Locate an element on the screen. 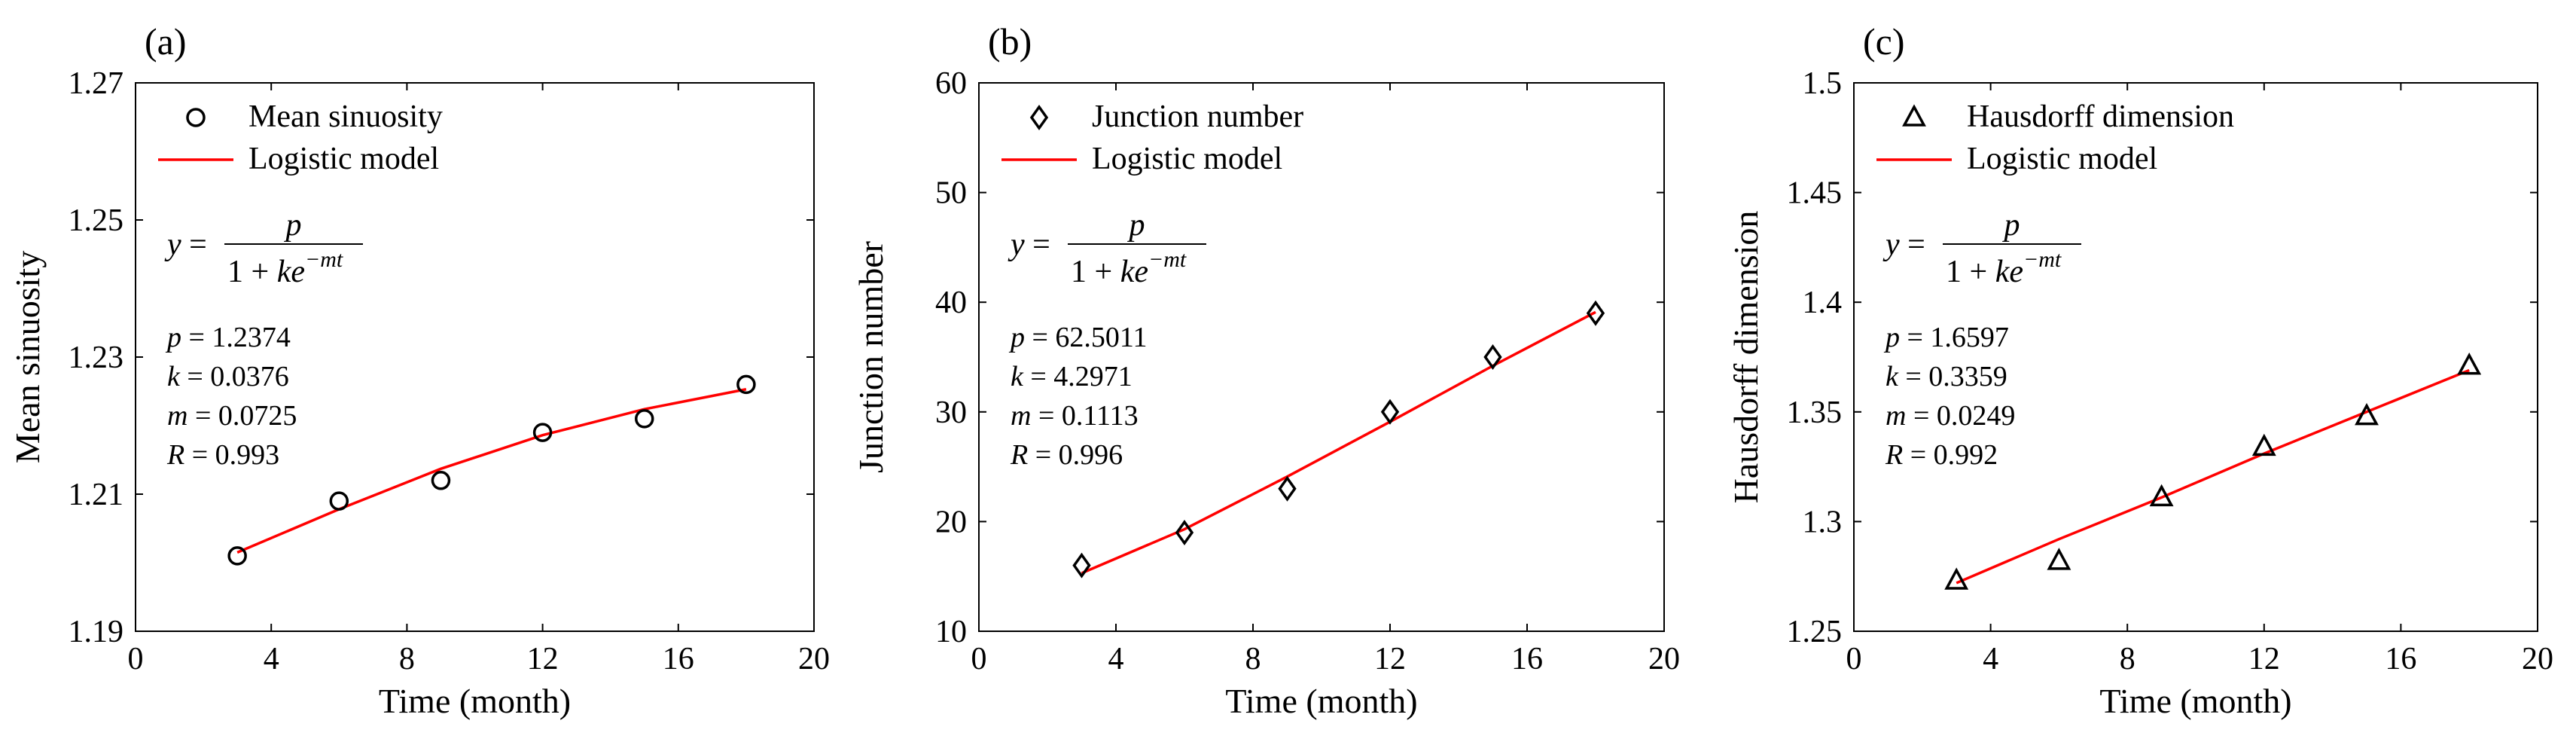  y-tick-label: 1.19 is located at coordinates (96, 632).